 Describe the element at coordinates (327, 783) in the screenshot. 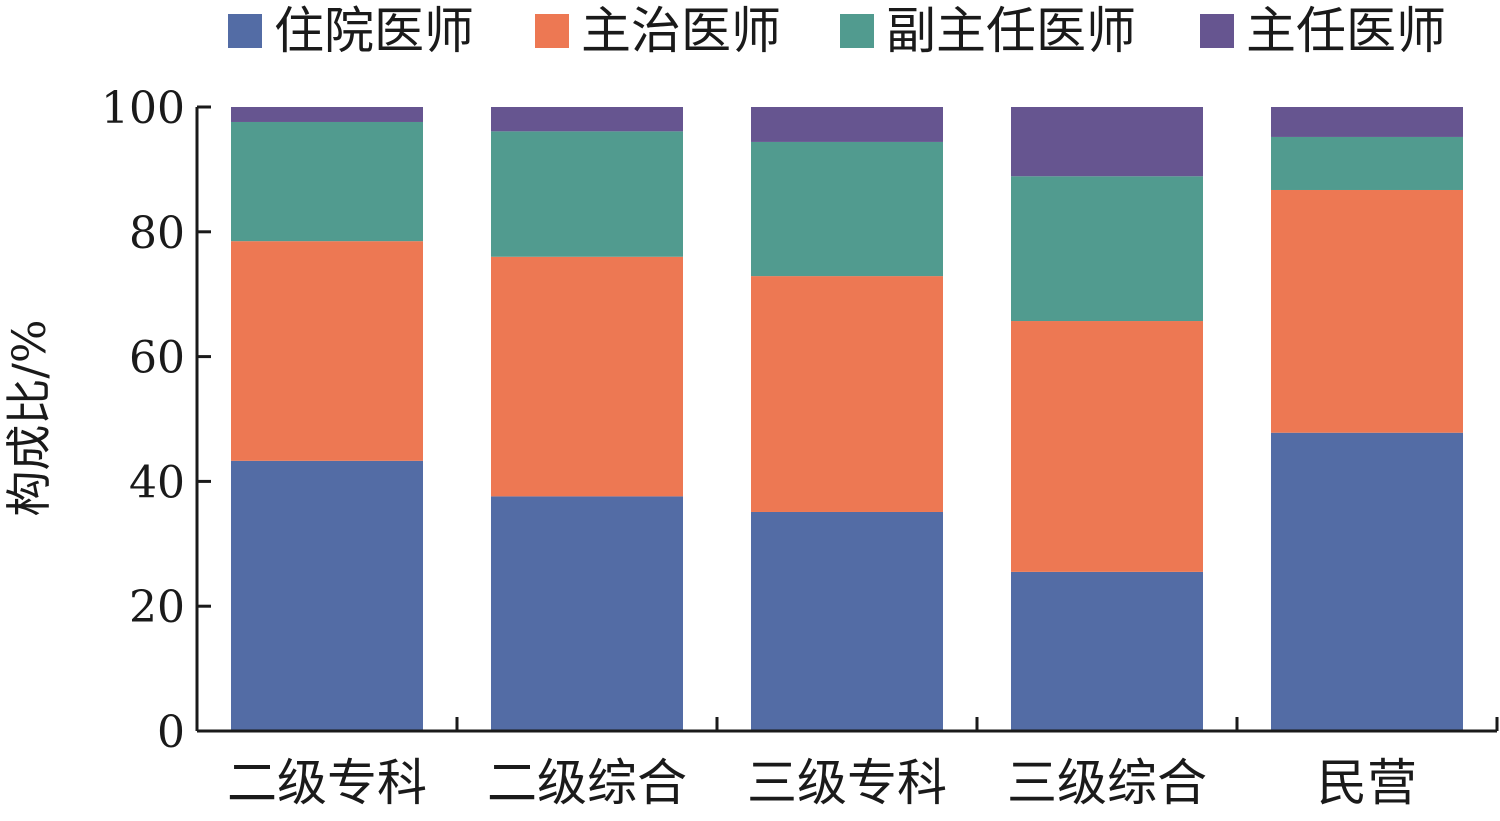

I see `x-tick-label: 二级专科` at that location.